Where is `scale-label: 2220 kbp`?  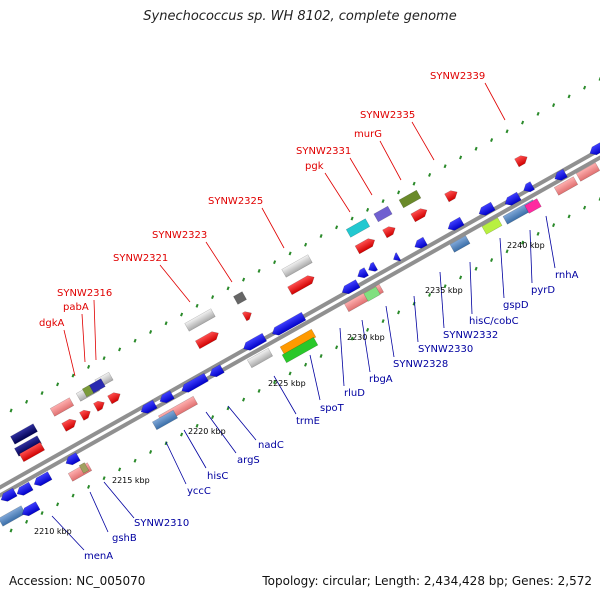
scale-label: 2220 kbp is located at coordinates (207, 431).